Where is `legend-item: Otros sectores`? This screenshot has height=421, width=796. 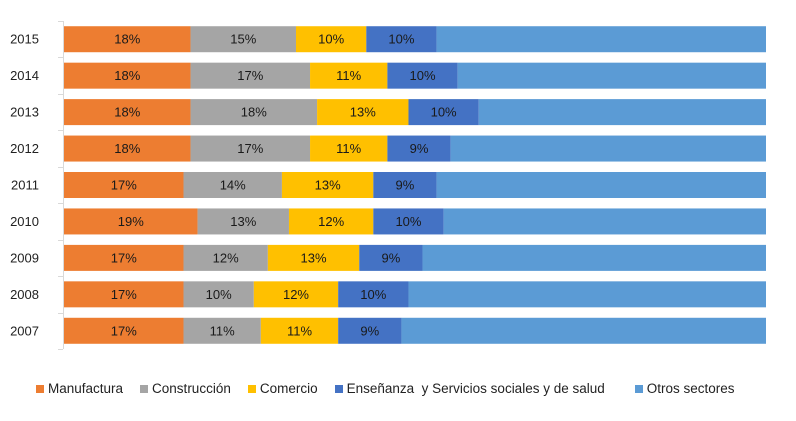
legend-item: Otros sectores is located at coordinates (684, 388).